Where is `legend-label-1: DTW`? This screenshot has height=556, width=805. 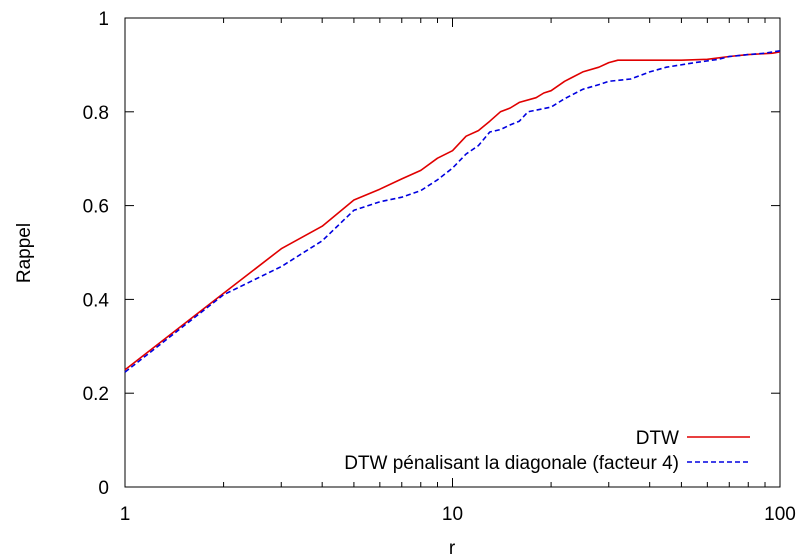
legend-label-1: DTW is located at coordinates (657, 438).